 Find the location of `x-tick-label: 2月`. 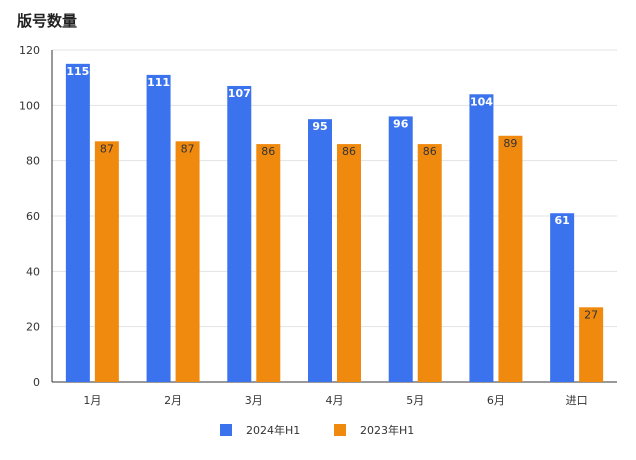

x-tick-label: 2月 is located at coordinates (173, 400).